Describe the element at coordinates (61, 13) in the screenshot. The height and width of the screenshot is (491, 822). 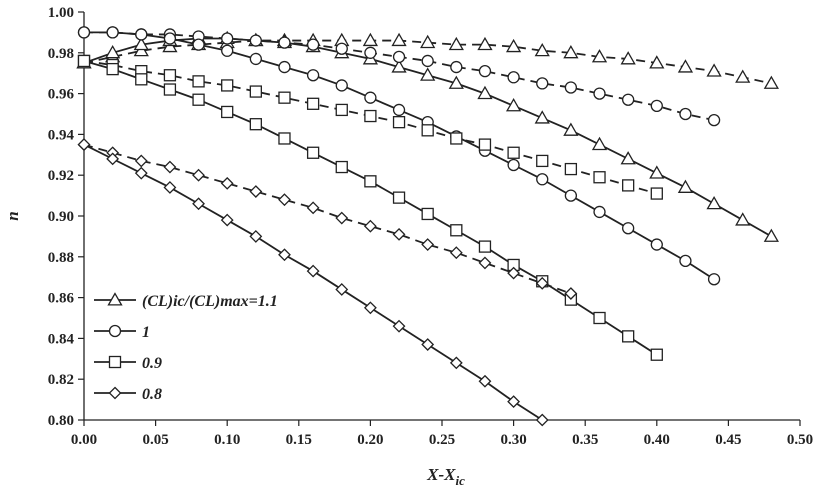
I see `y-tick-label: 1.00` at that location.